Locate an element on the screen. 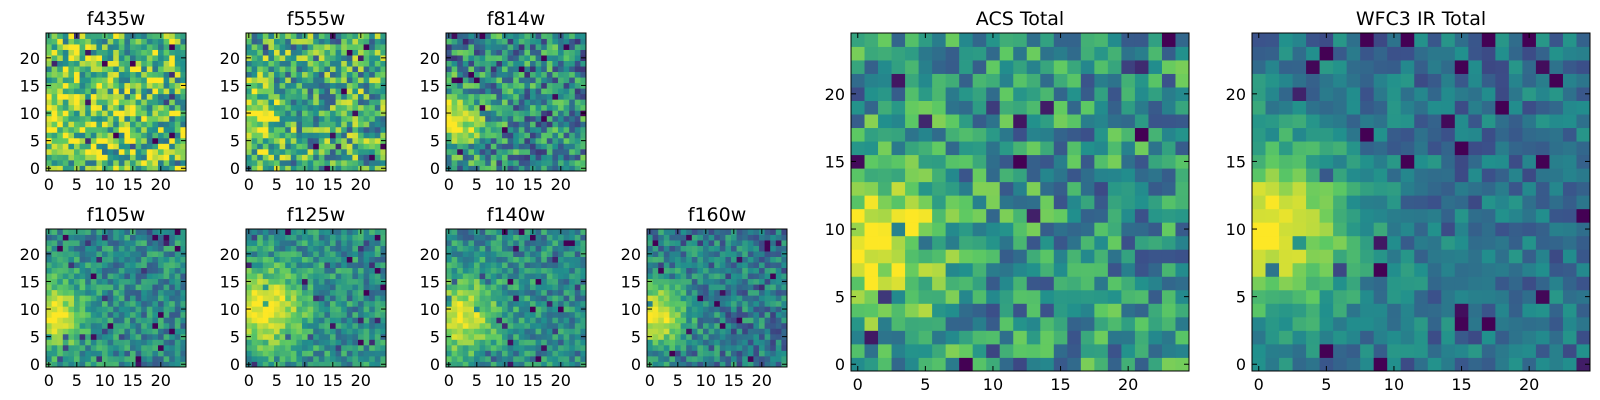  axes-frame is located at coordinates (316, 298).